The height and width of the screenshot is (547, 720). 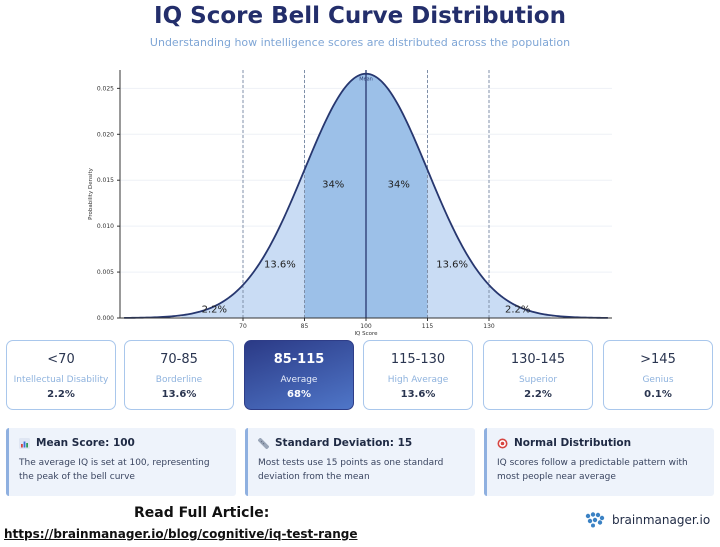 What do you see at coordinates (105, 272) in the screenshot?
I see `y-tick-label: 0.005` at bounding box center [105, 272].